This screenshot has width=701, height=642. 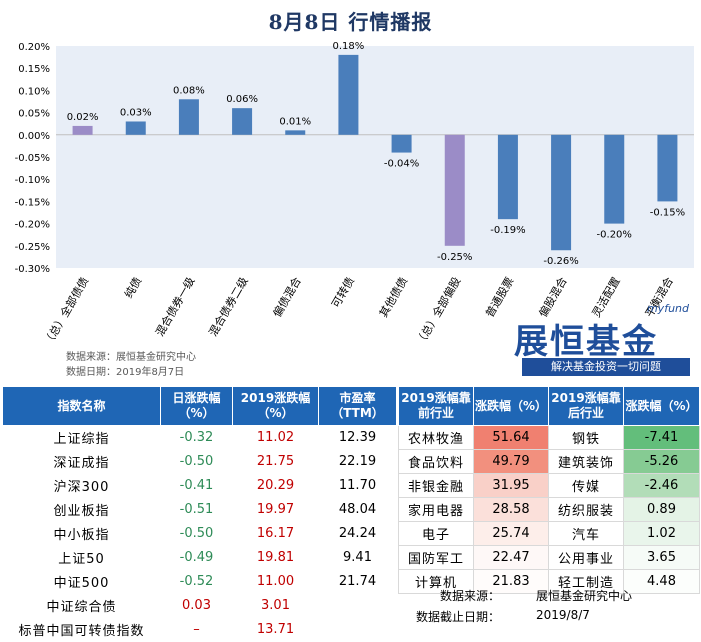 What do you see at coordinates (275, 485) in the screenshot?
I see `ytd-change: 20.29` at bounding box center [275, 485].